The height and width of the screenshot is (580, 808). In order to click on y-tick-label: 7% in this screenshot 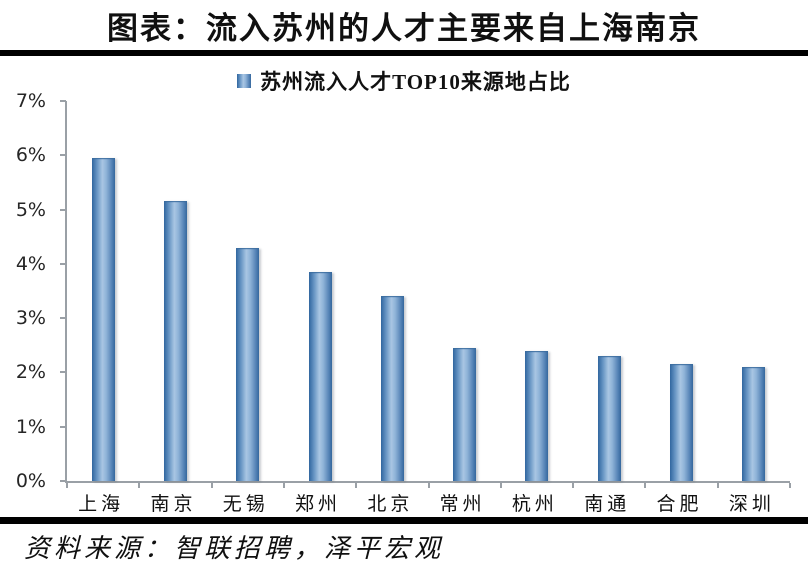, I will do `click(30, 101)`.